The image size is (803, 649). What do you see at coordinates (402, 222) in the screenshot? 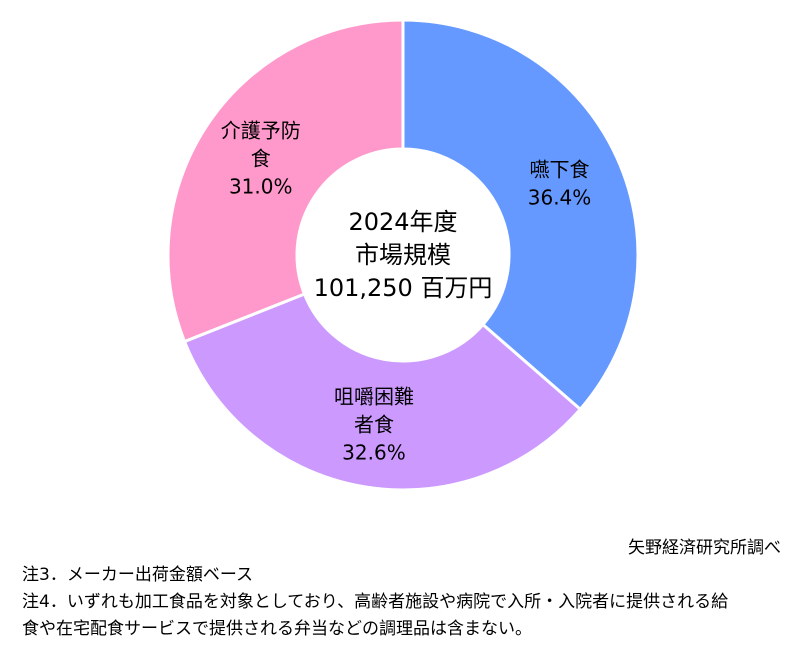
I see `center-line-0: 2024年度` at bounding box center [402, 222].